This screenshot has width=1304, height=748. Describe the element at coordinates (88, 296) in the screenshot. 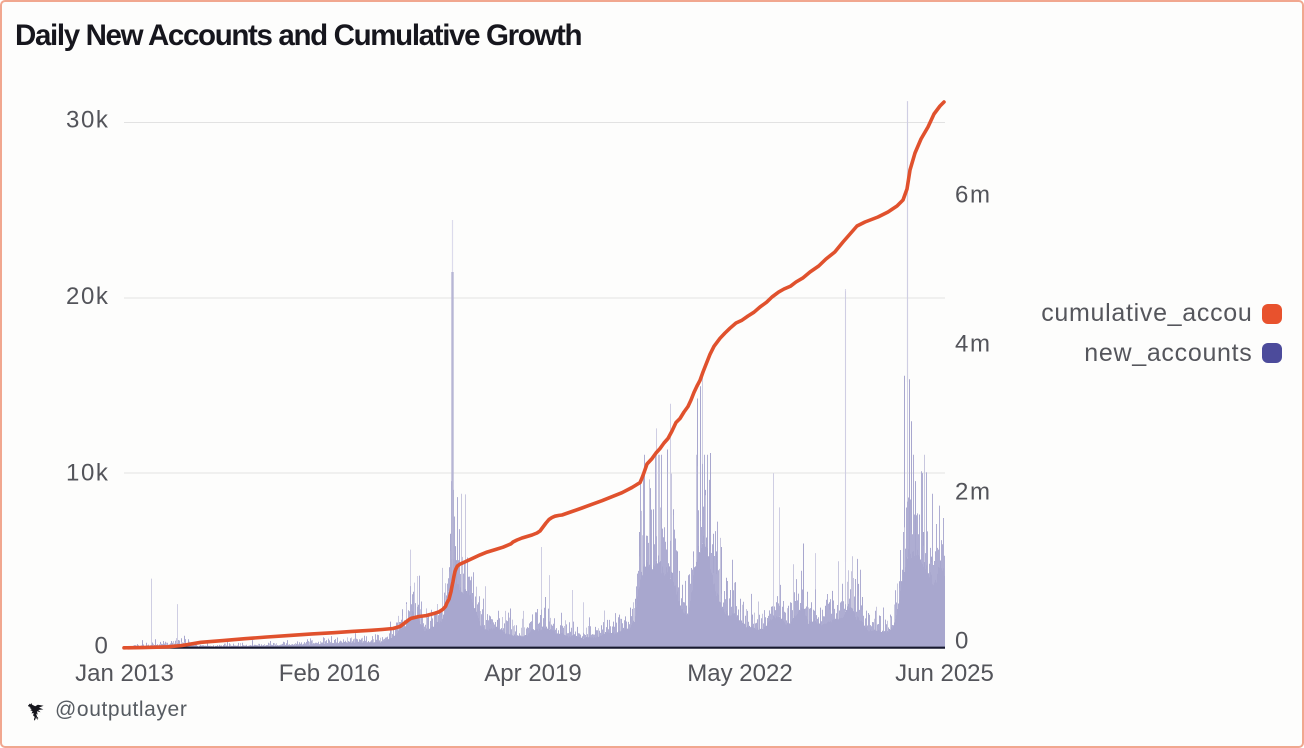

I see `svg-text: 20k` at that location.